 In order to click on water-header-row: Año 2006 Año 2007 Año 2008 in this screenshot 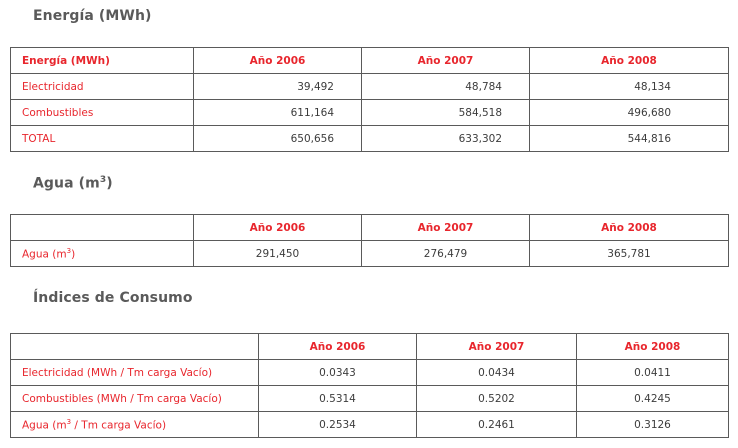, I will do `click(369, 227)`.